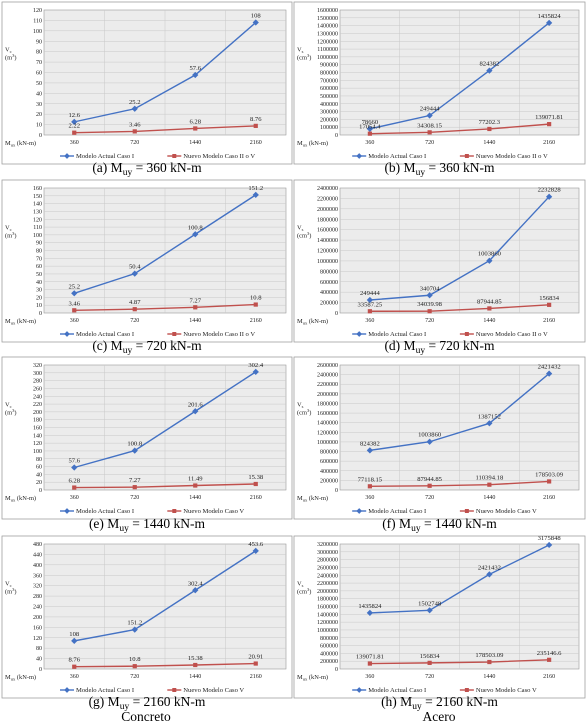  What do you see at coordinates (195, 321) in the screenshot?
I see `x-tick-label: 1440` at bounding box center [195, 321].